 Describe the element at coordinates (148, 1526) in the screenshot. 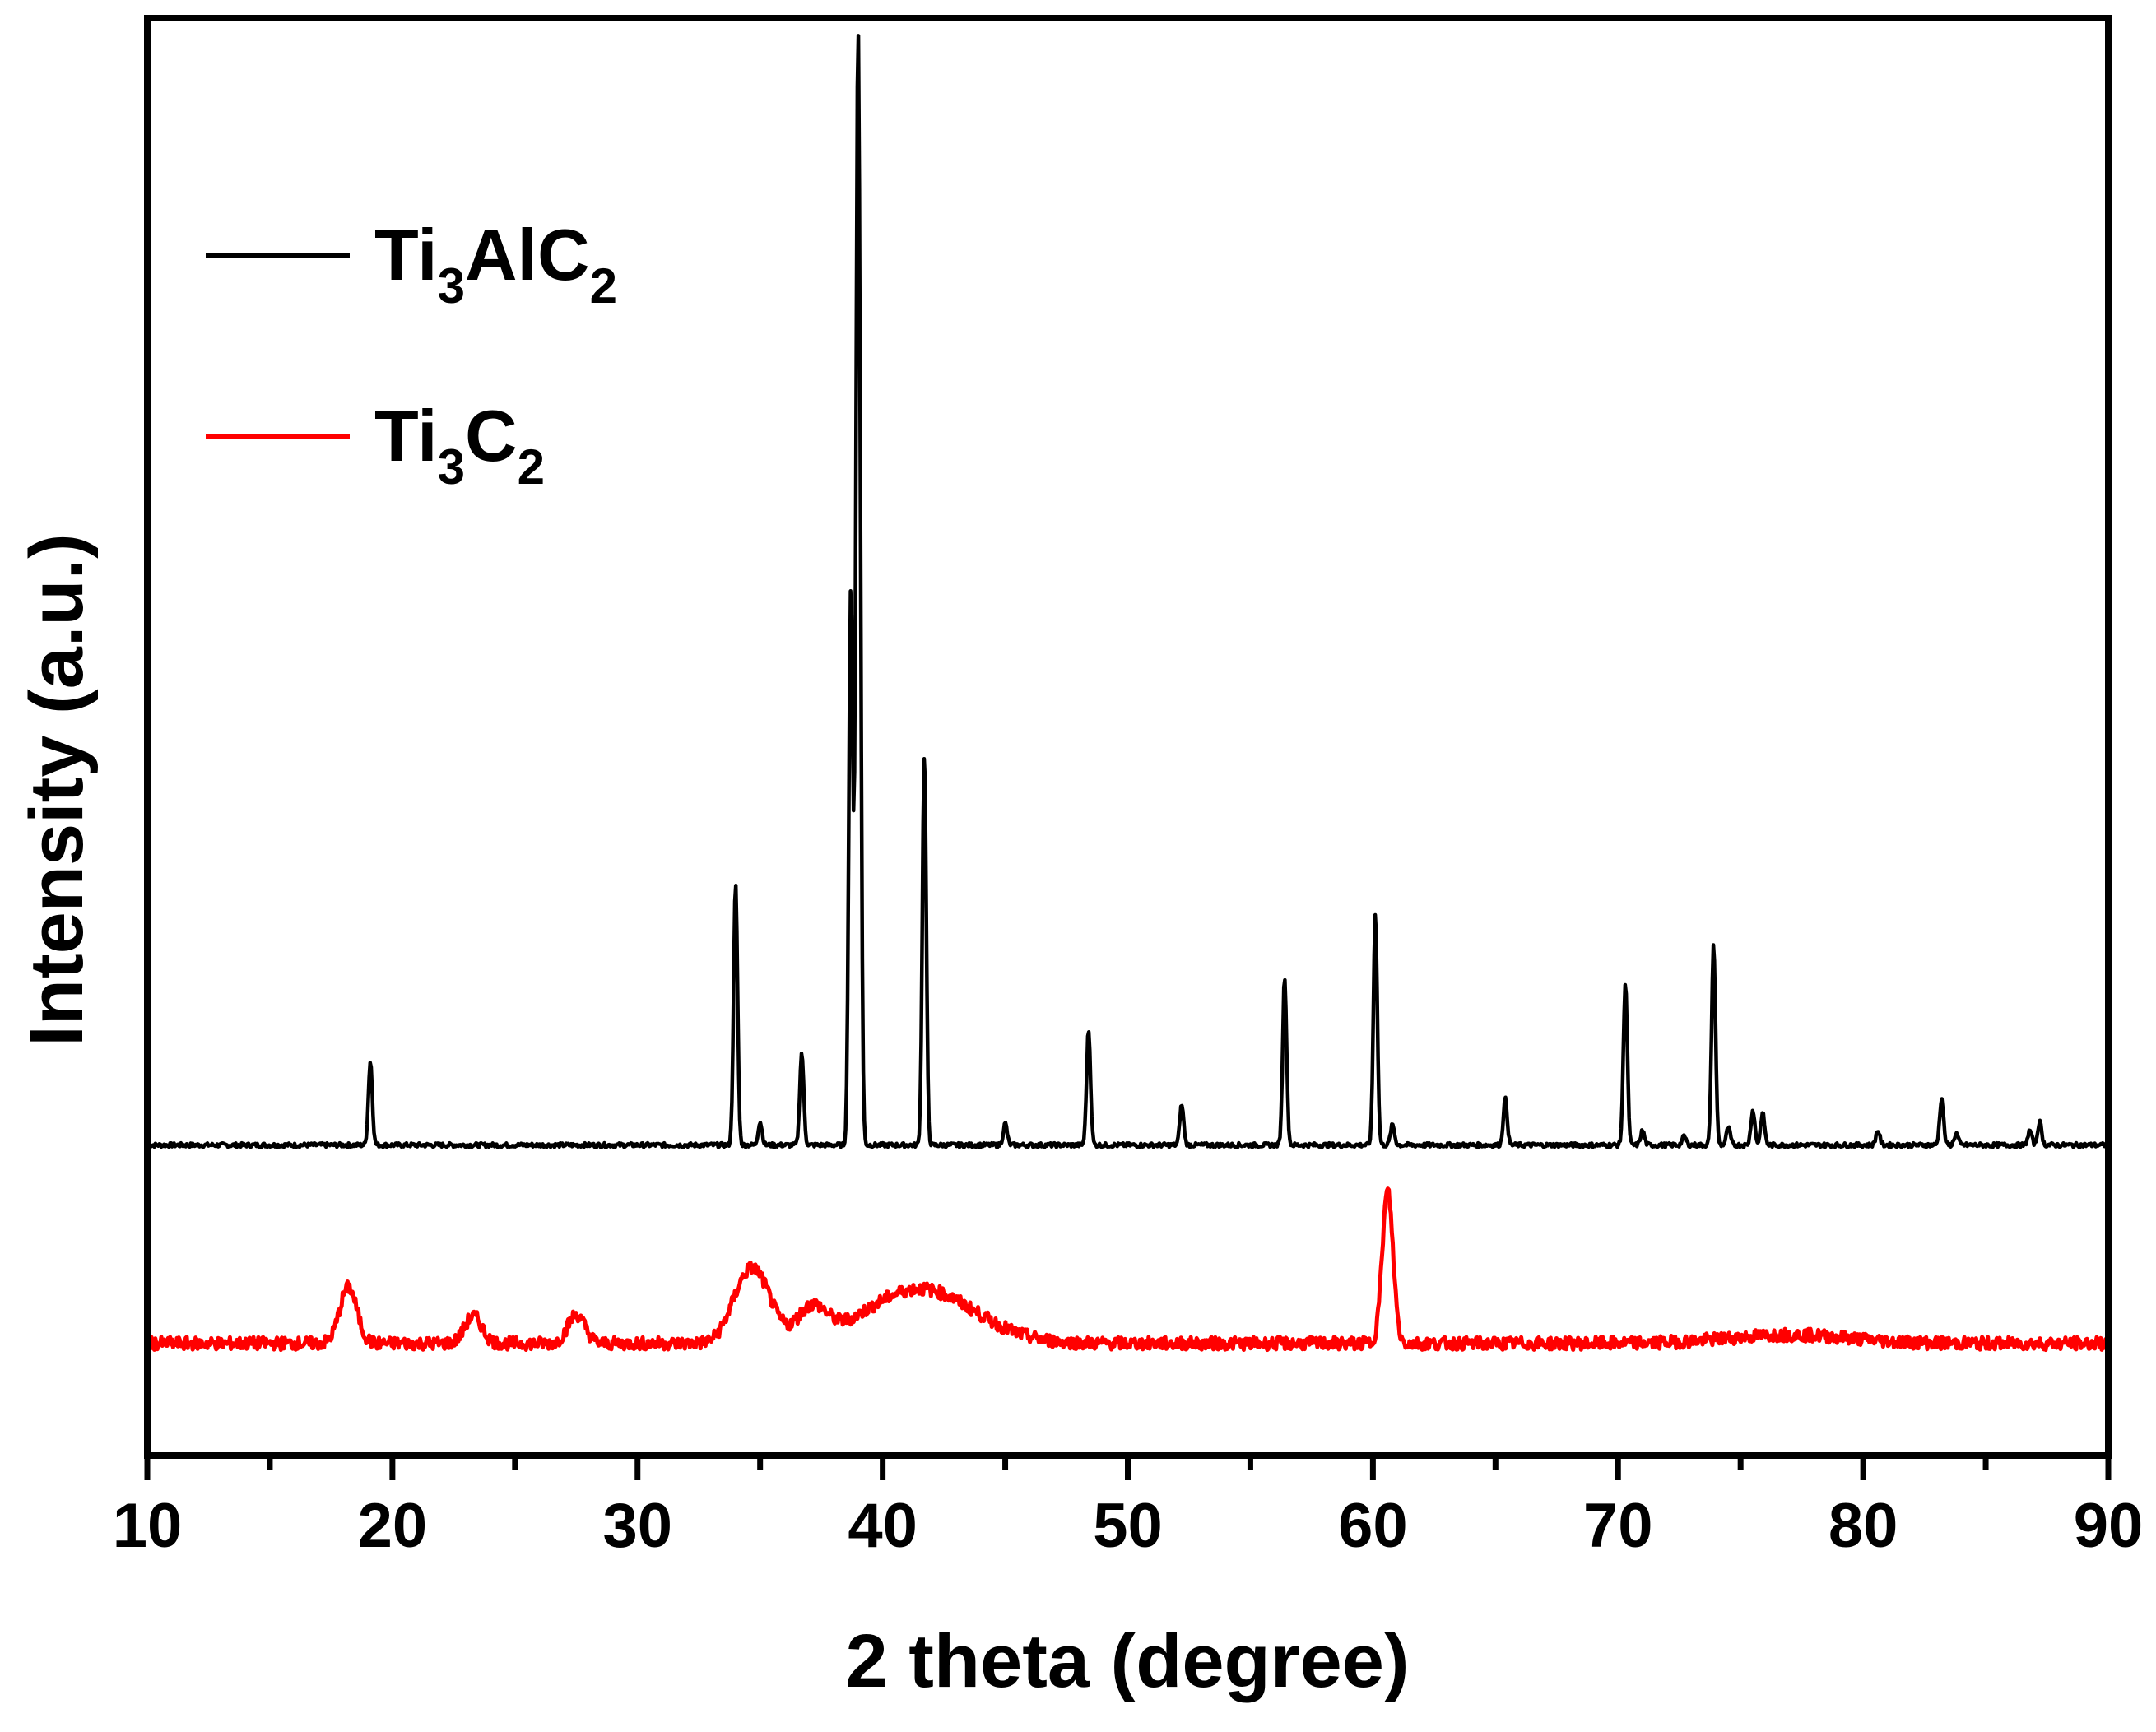

I see `x-tick-label: 10` at that location.